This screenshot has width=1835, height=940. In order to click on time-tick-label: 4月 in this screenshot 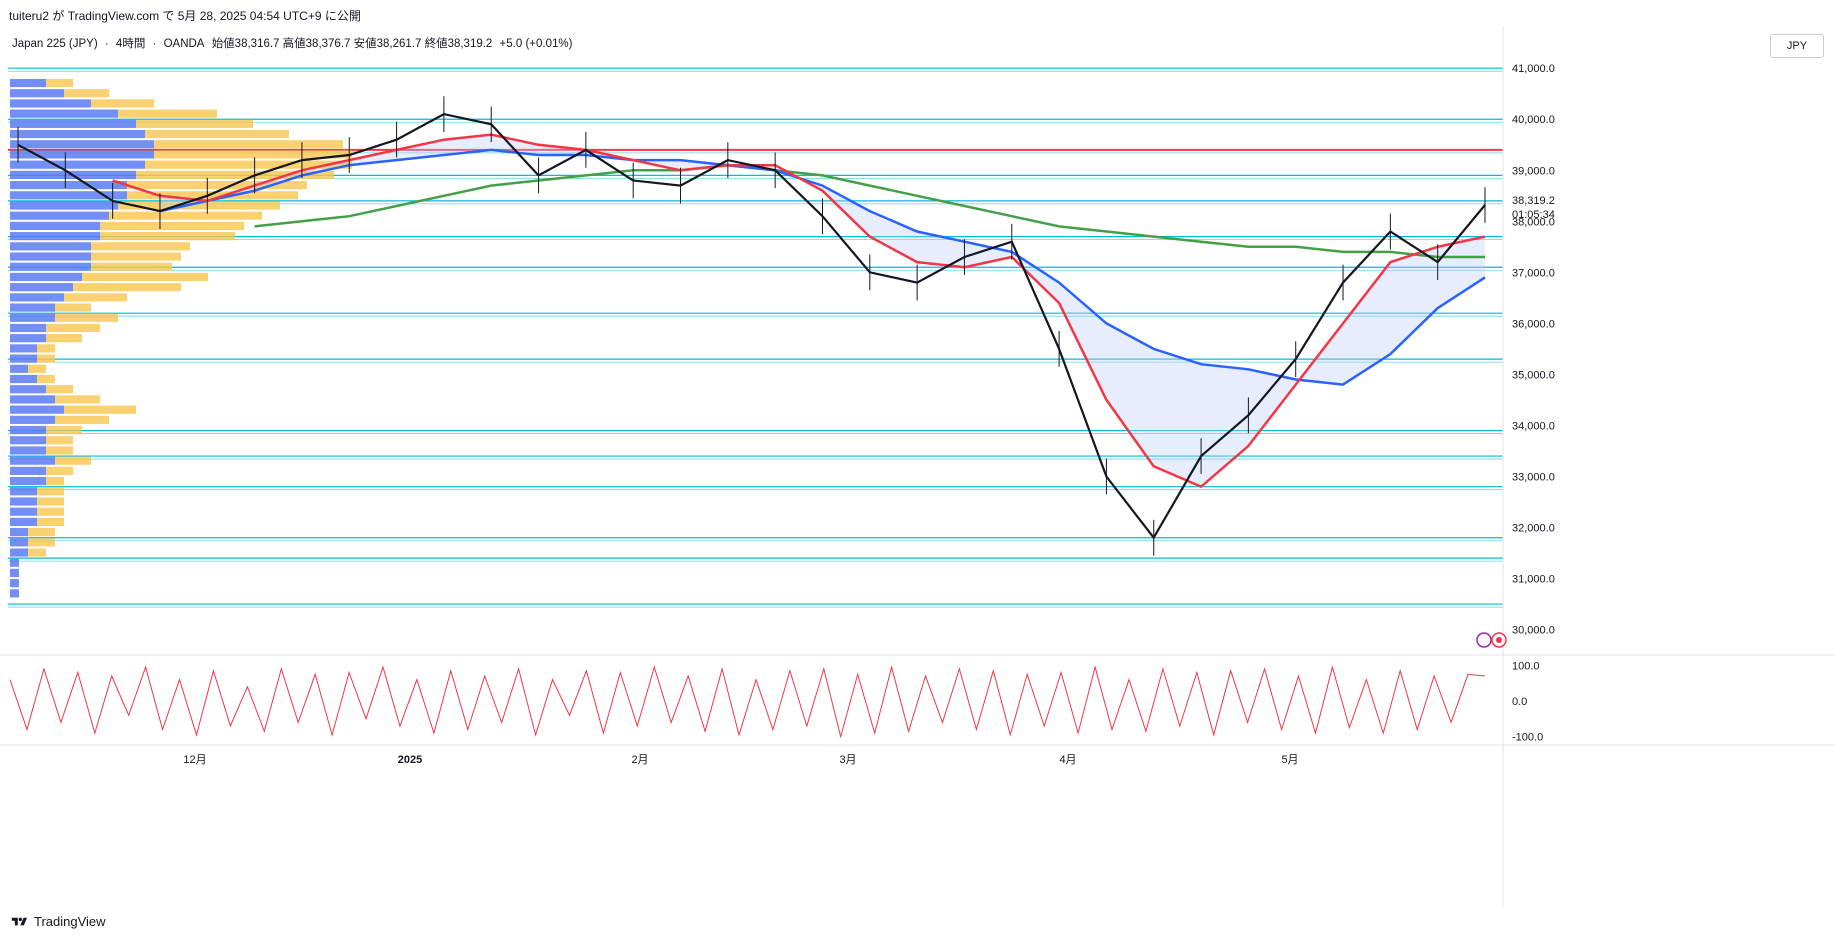, I will do `click(1067, 760)`.